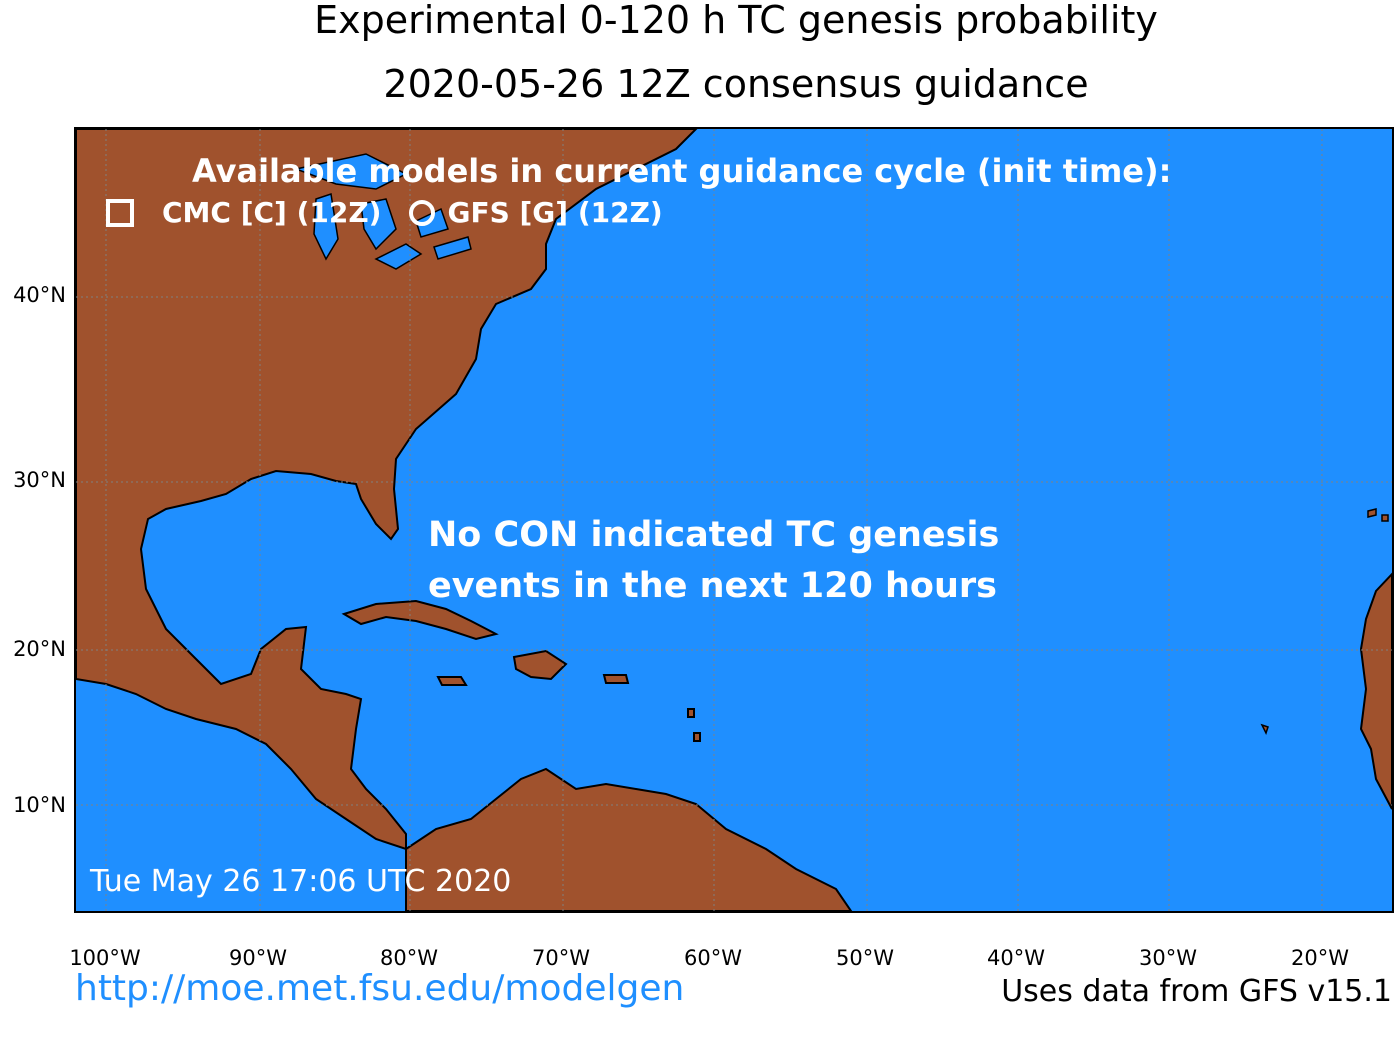  I want to click on lat-label-10n: 10°N, so click(39, 805).